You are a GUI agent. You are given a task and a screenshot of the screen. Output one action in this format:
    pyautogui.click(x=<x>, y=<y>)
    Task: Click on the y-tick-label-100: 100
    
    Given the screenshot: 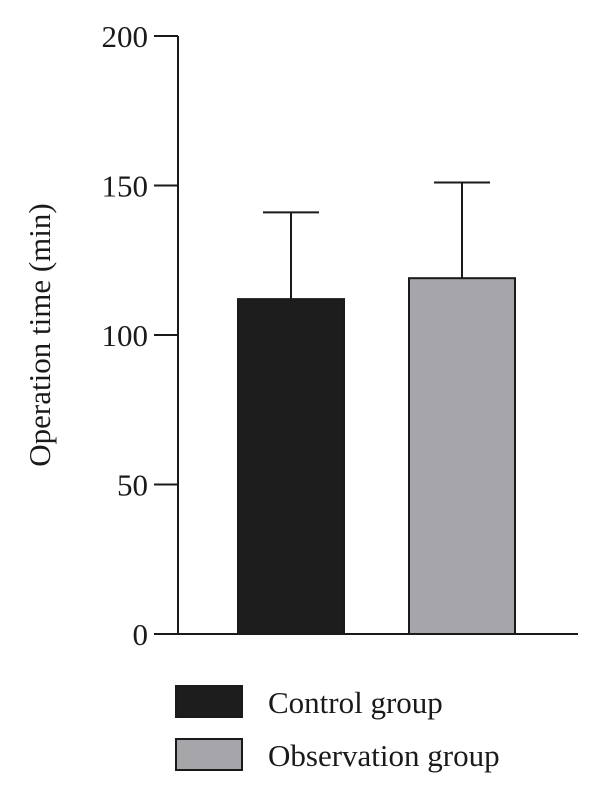 What is the action you would take?
    pyautogui.click(x=125, y=335)
    